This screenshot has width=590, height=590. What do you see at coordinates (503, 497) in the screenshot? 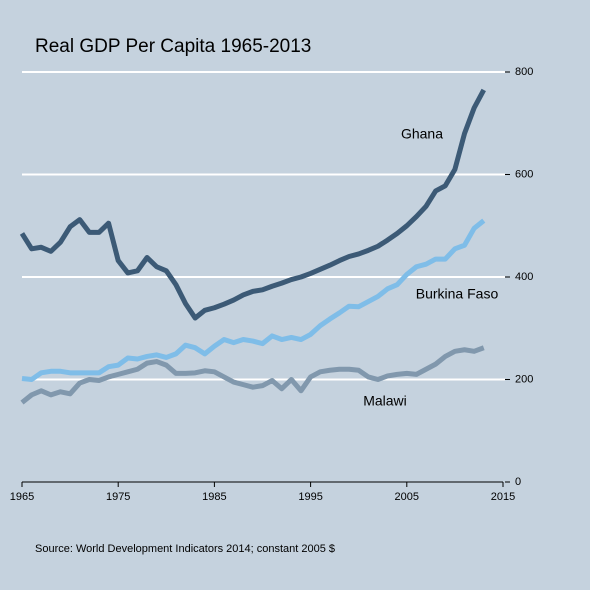
I see `x-tick-label: 2015` at bounding box center [503, 497].